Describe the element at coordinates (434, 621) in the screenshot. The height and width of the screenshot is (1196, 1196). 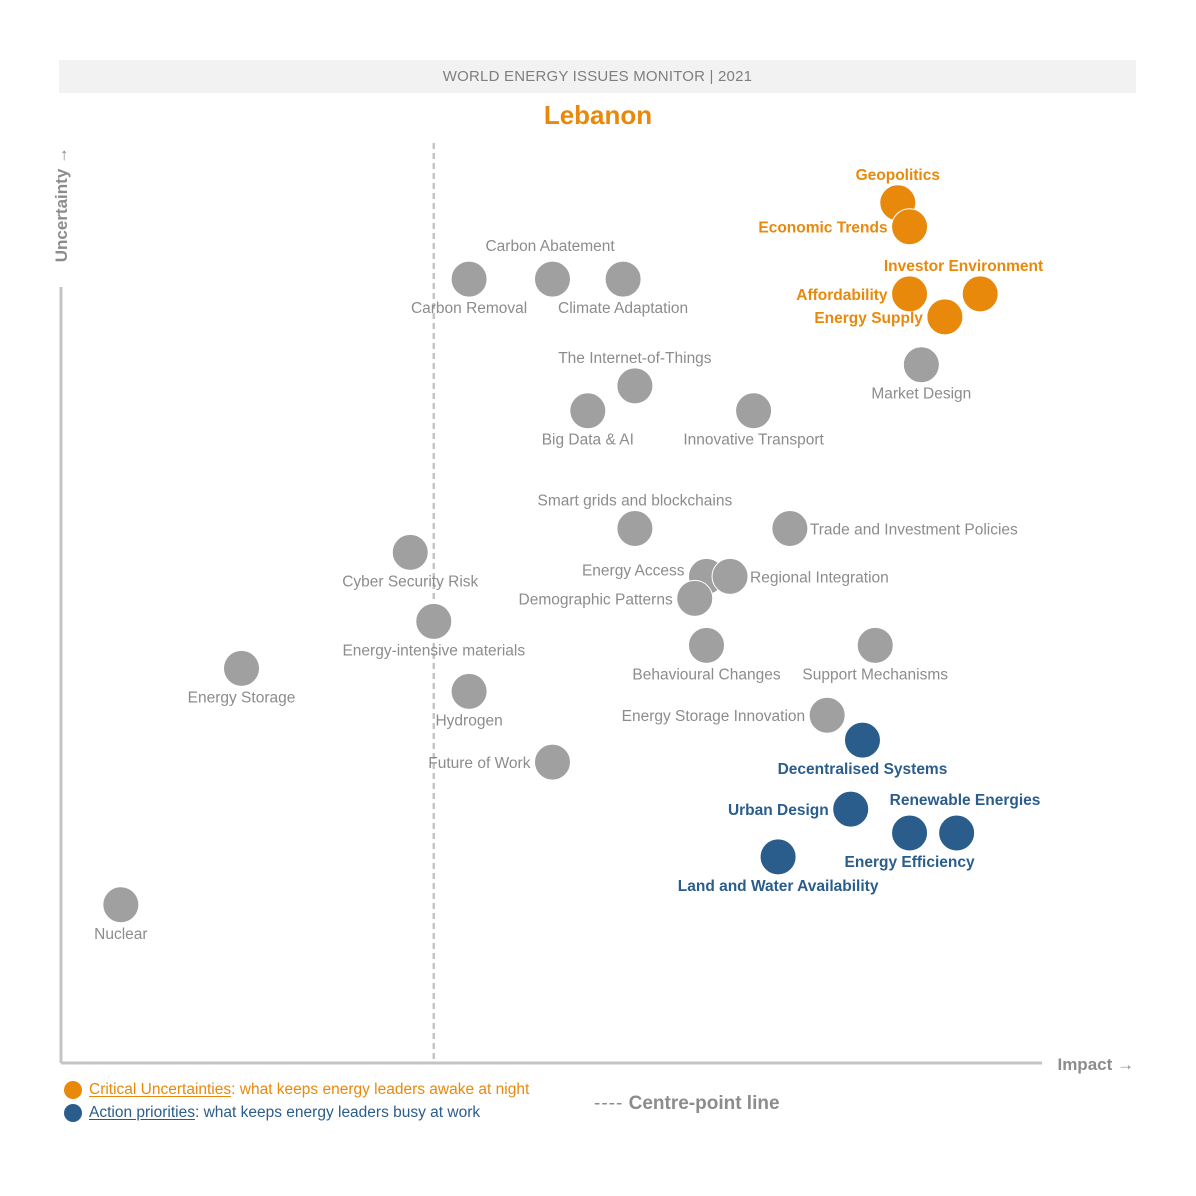
I see `point-energy-intensive-materials` at that location.